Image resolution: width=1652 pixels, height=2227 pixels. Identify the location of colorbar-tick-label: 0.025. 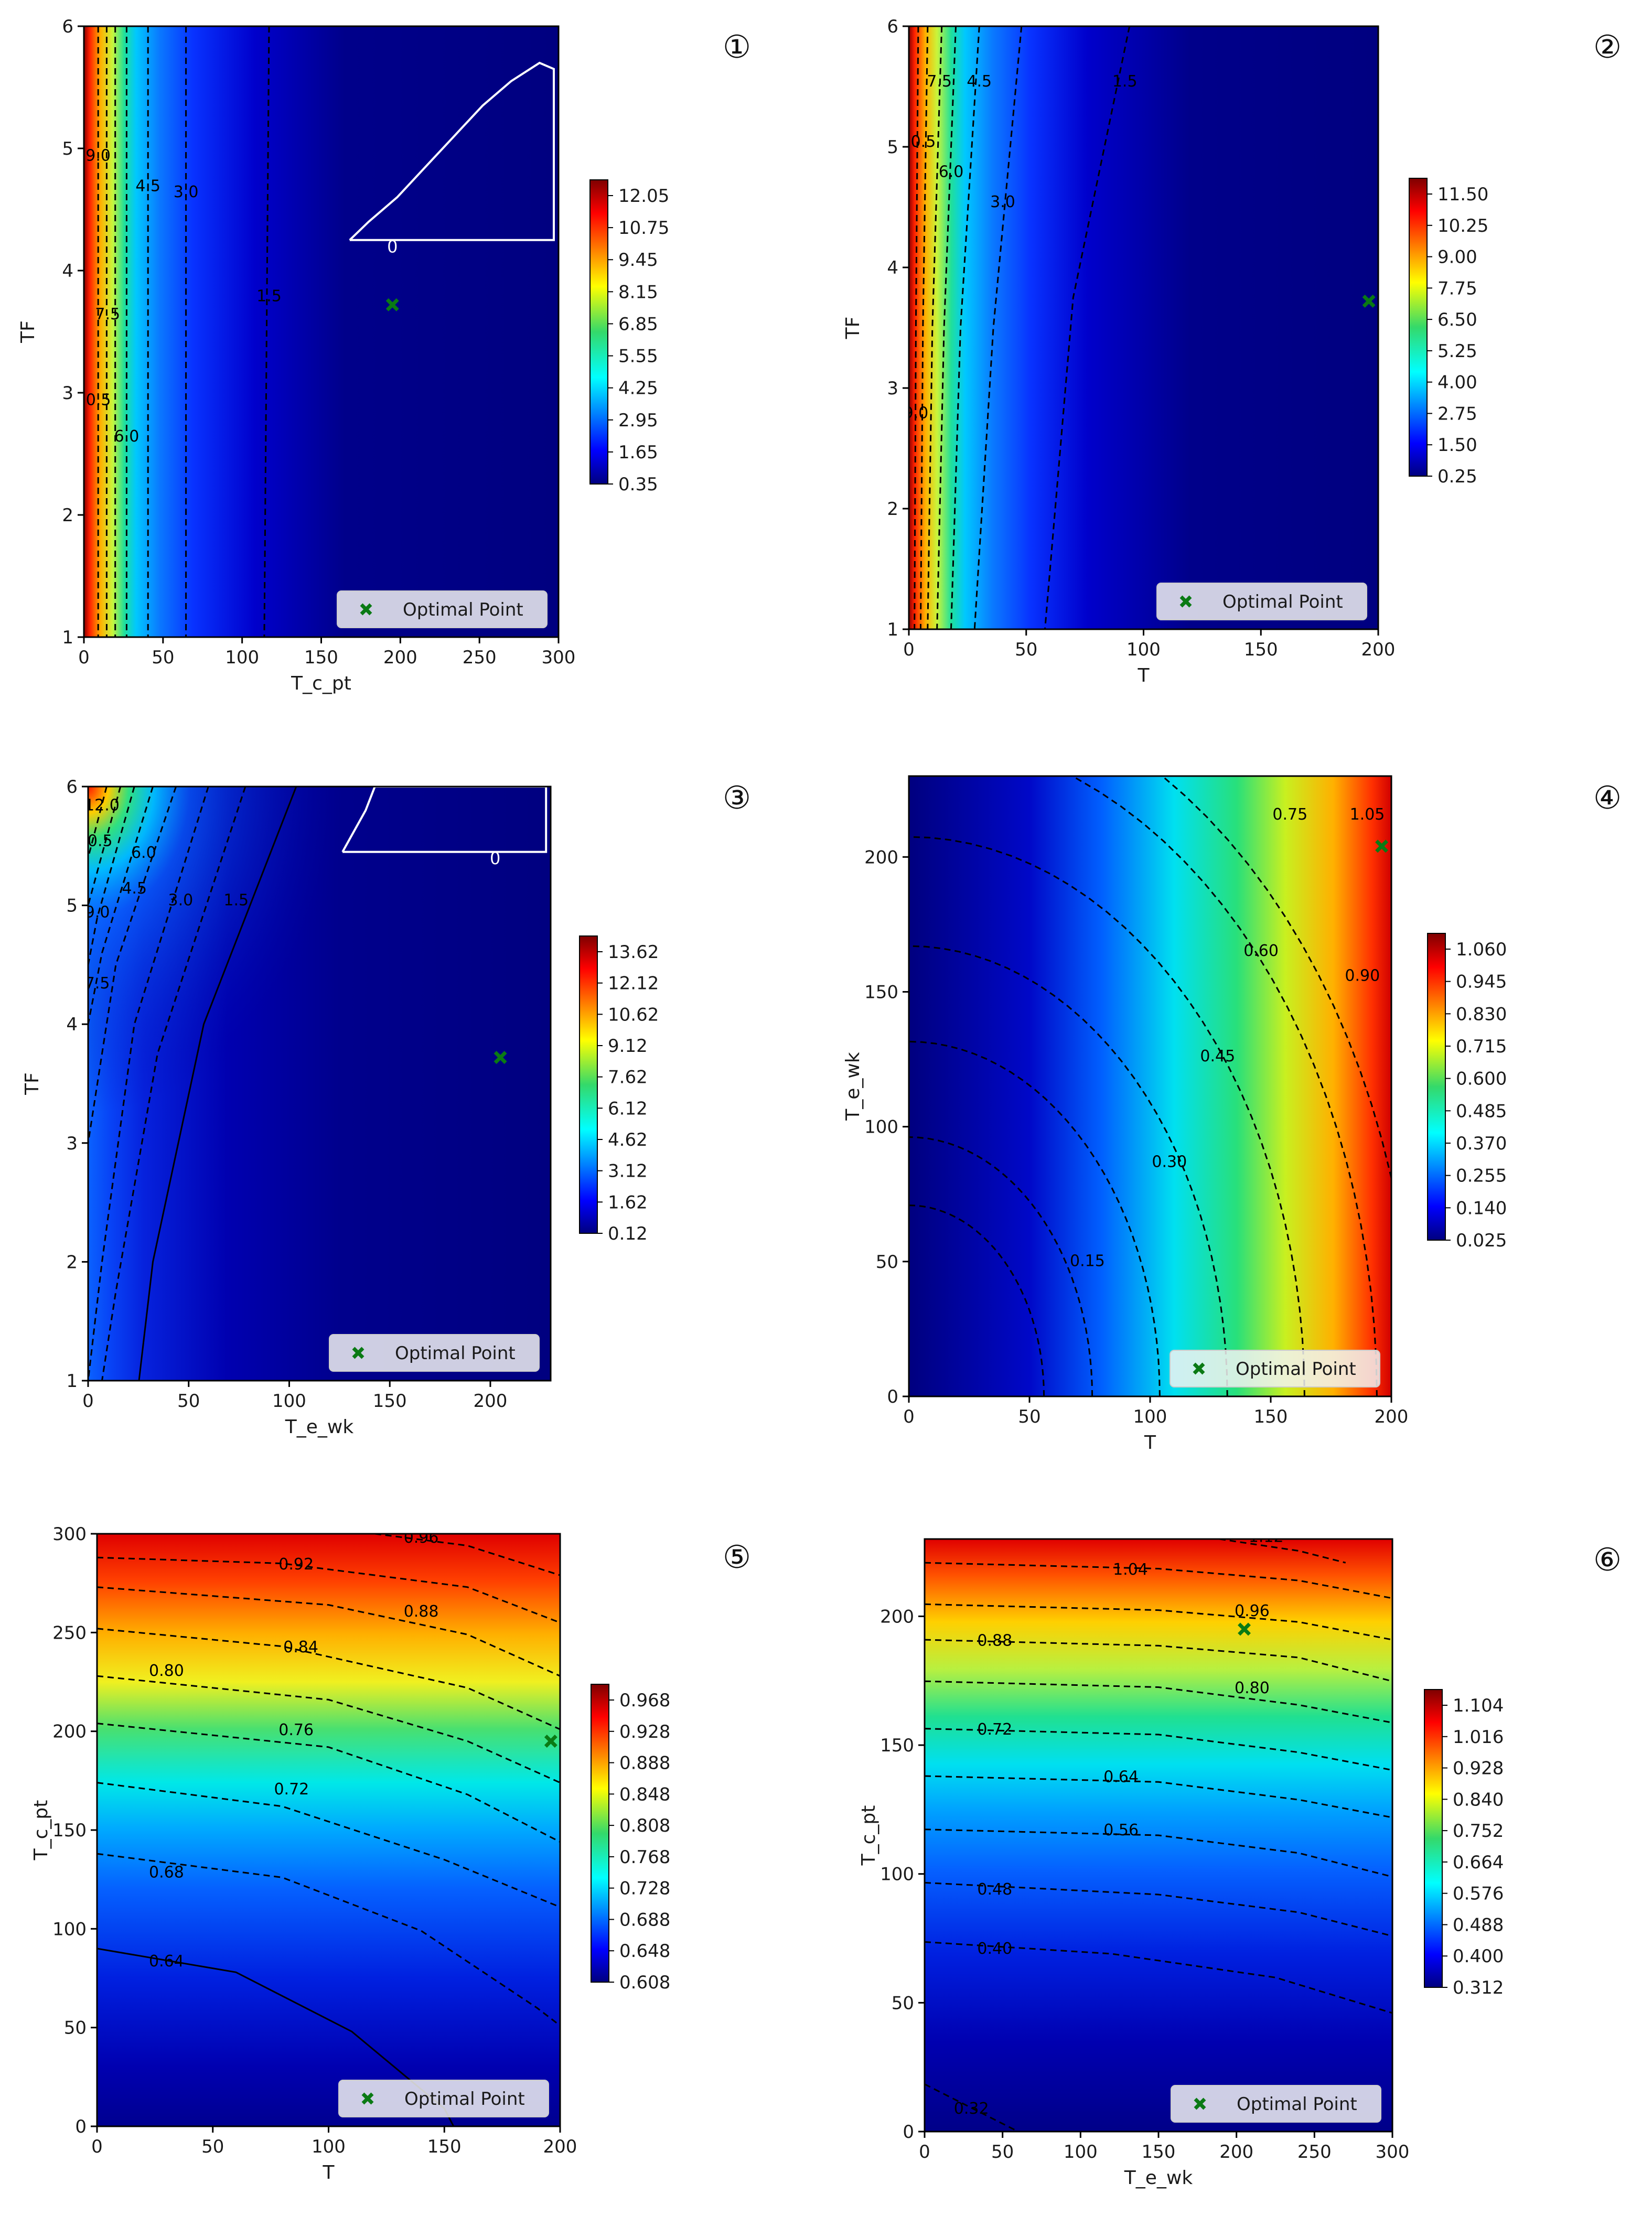
(1482, 1241).